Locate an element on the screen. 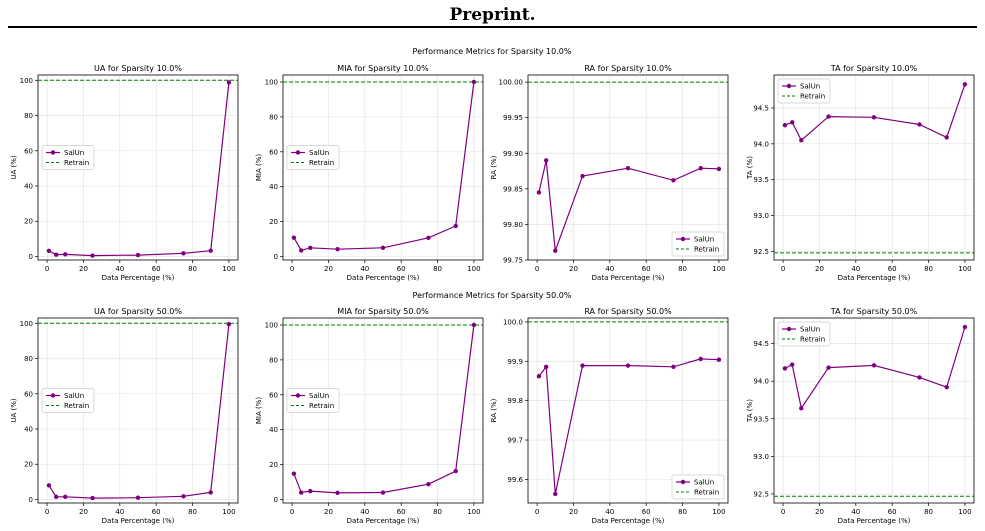 Image resolution: width=985 pixels, height=531 pixels. y-tick-label: 93.0 is located at coordinates (761, 457).